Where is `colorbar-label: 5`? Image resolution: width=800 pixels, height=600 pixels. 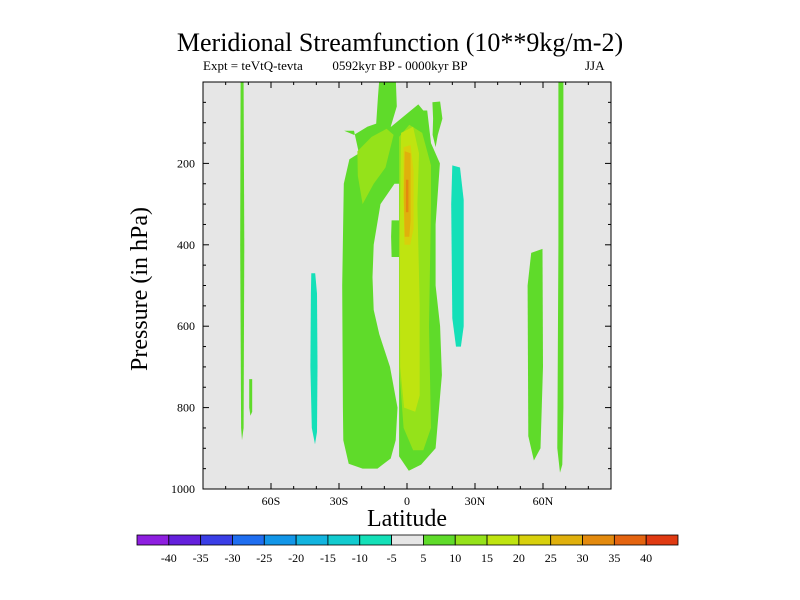 colorbar-label: 5 is located at coordinates (423, 558).